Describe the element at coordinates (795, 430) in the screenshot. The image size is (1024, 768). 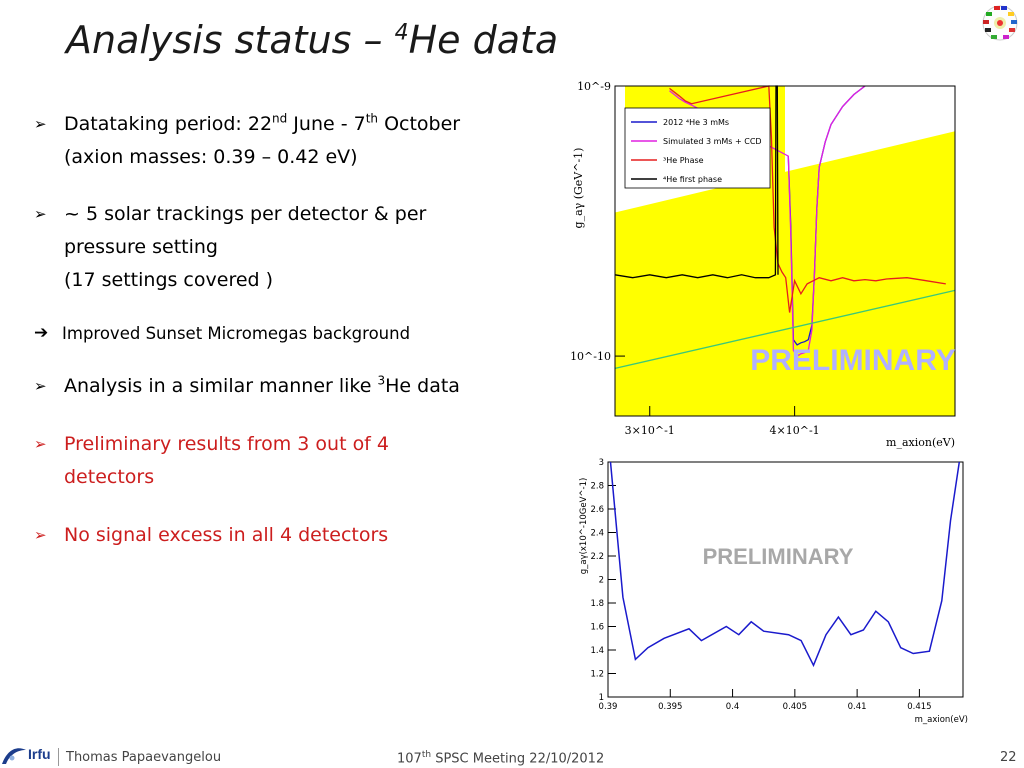
I see `x-tick-label: 4×10^-1` at that location.